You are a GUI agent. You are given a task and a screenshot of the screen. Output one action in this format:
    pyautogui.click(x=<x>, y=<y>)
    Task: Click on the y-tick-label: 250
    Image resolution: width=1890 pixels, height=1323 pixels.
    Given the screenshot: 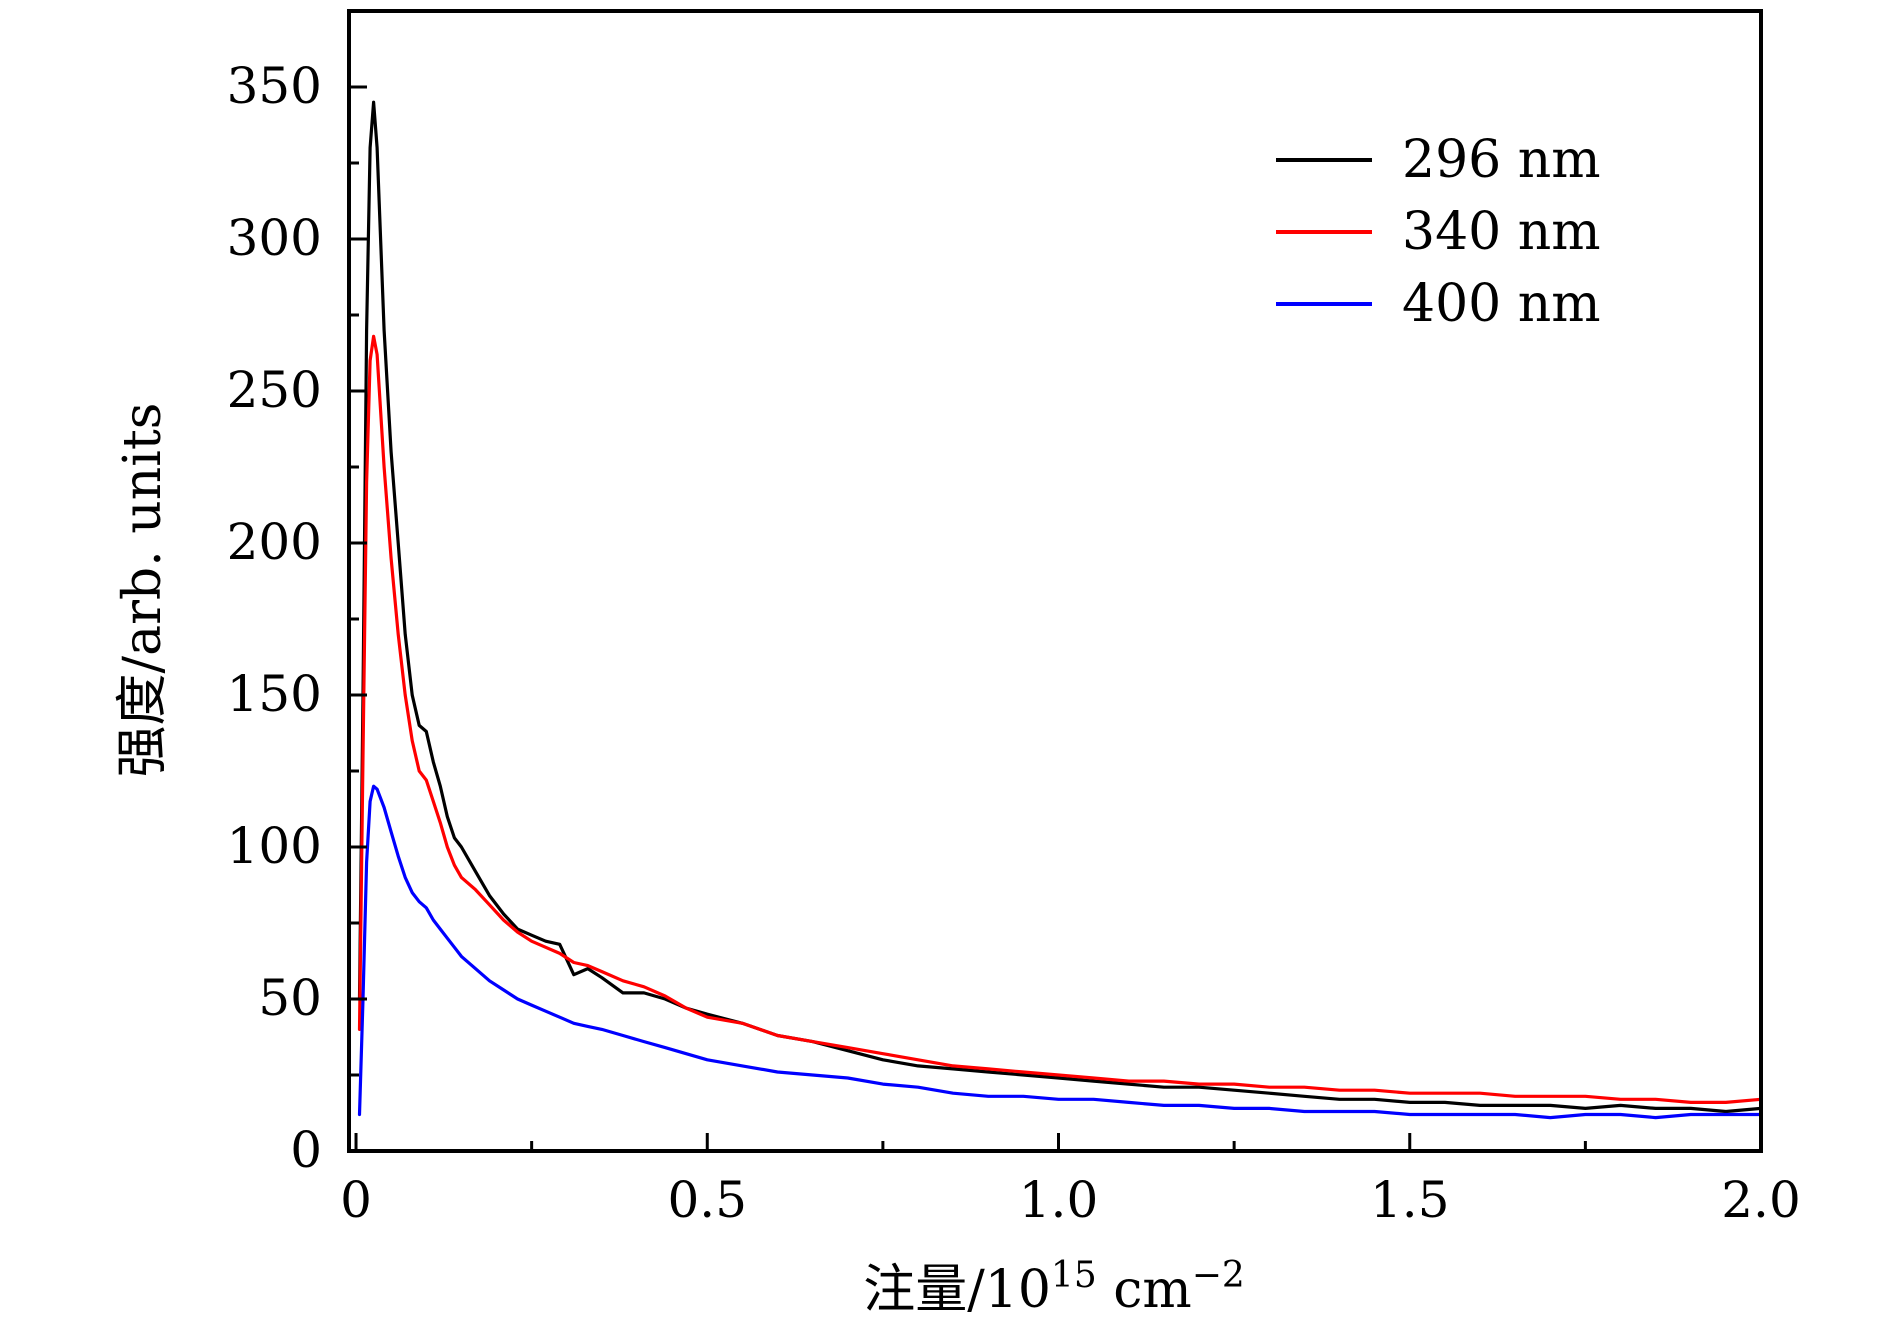 What is the action you would take?
    pyautogui.click(x=274, y=390)
    